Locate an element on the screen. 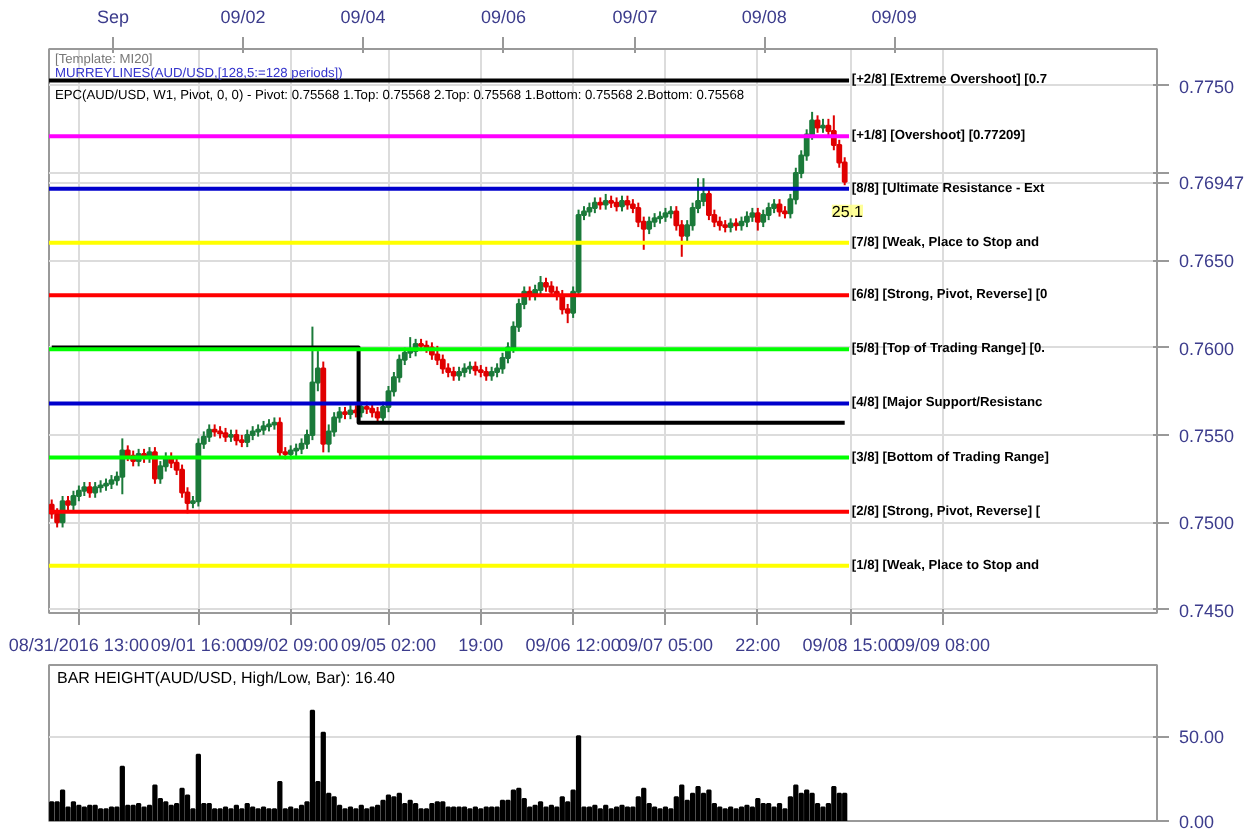  y-tick-label: 0.7550 is located at coordinates (1207, 435).